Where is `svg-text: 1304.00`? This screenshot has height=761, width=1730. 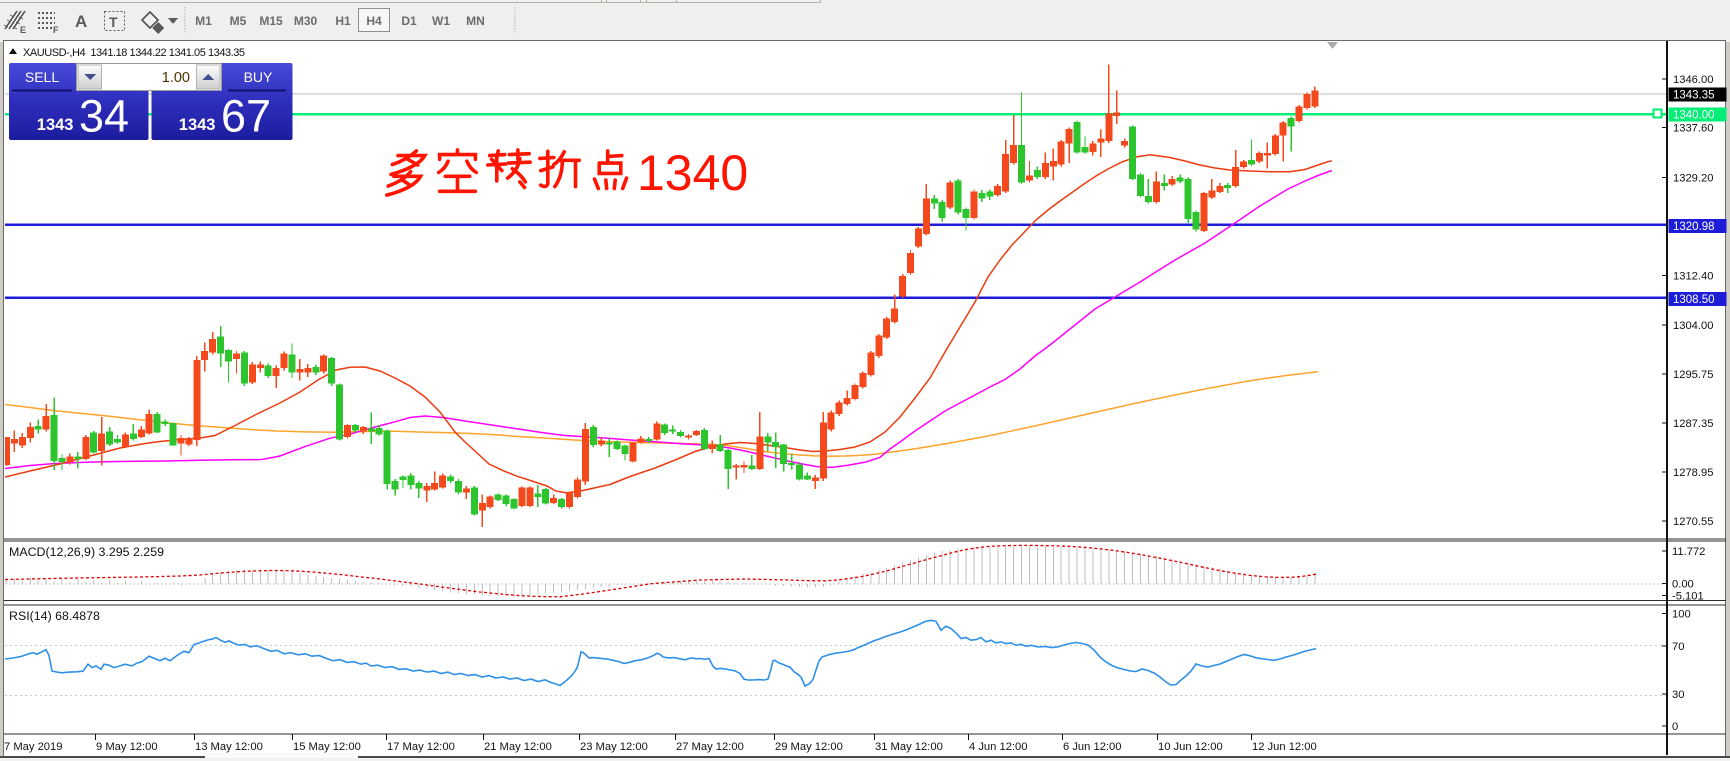
svg-text: 1304.00 is located at coordinates (1693, 326).